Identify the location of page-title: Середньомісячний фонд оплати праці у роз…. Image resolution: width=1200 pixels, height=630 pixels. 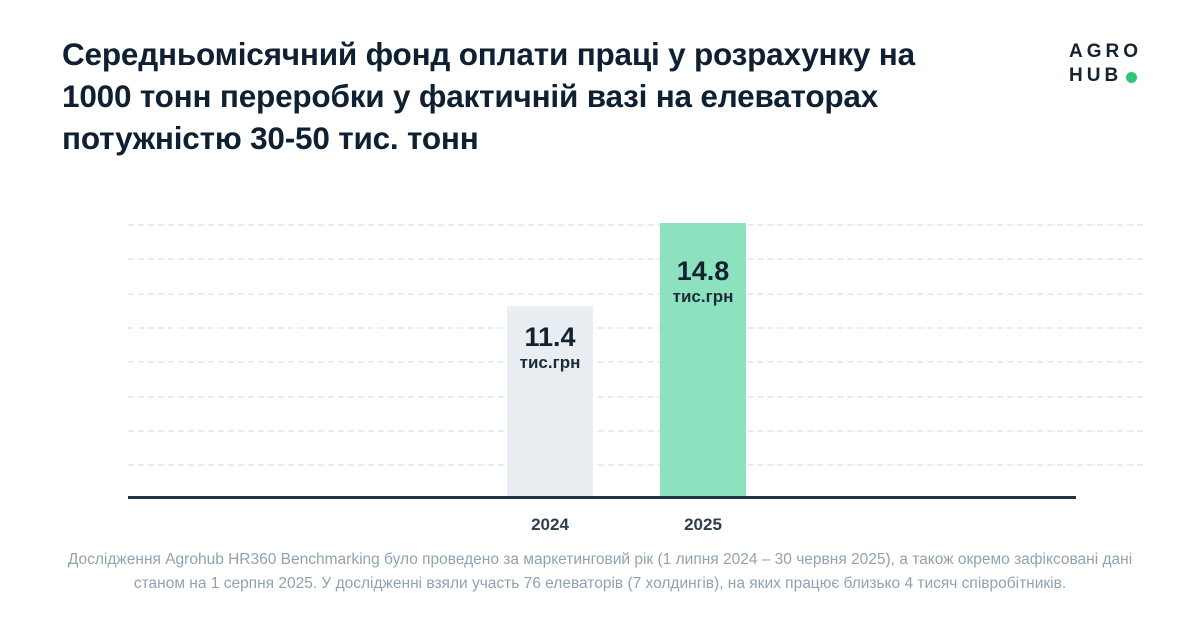
(488, 96).